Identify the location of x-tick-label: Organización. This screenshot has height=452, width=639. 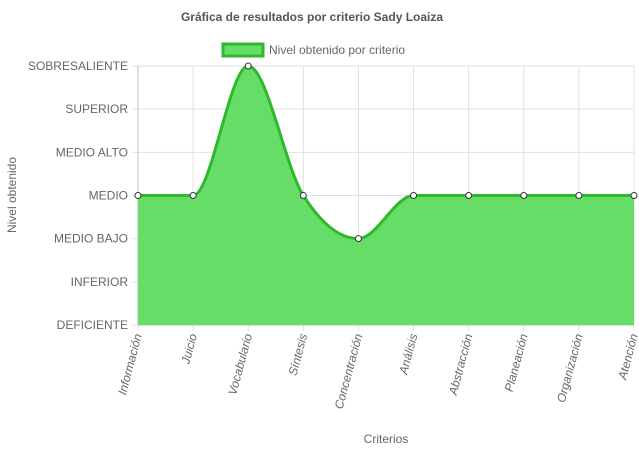
(570, 368).